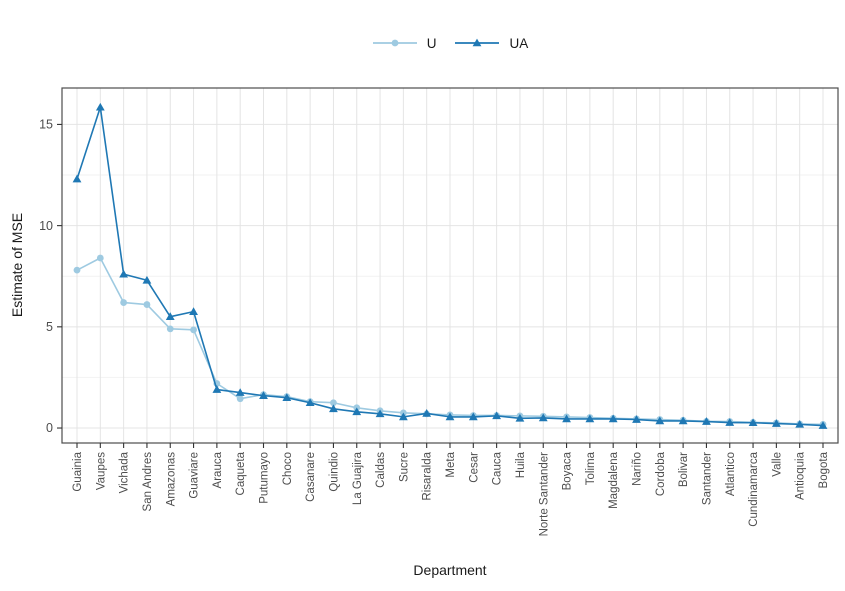  I want to click on x-tick-label: Atlantico, so click(731, 474).